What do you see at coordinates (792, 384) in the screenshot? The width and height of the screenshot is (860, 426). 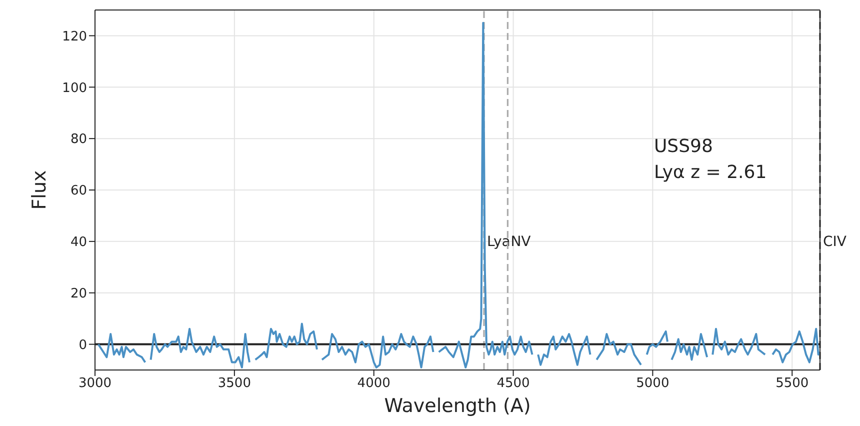 I see `x-tick-label: 5500` at bounding box center [792, 384].